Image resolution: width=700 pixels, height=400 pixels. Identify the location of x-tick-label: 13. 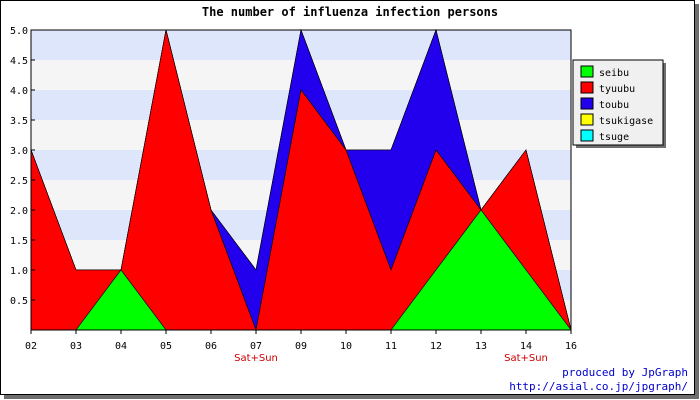
(481, 346).